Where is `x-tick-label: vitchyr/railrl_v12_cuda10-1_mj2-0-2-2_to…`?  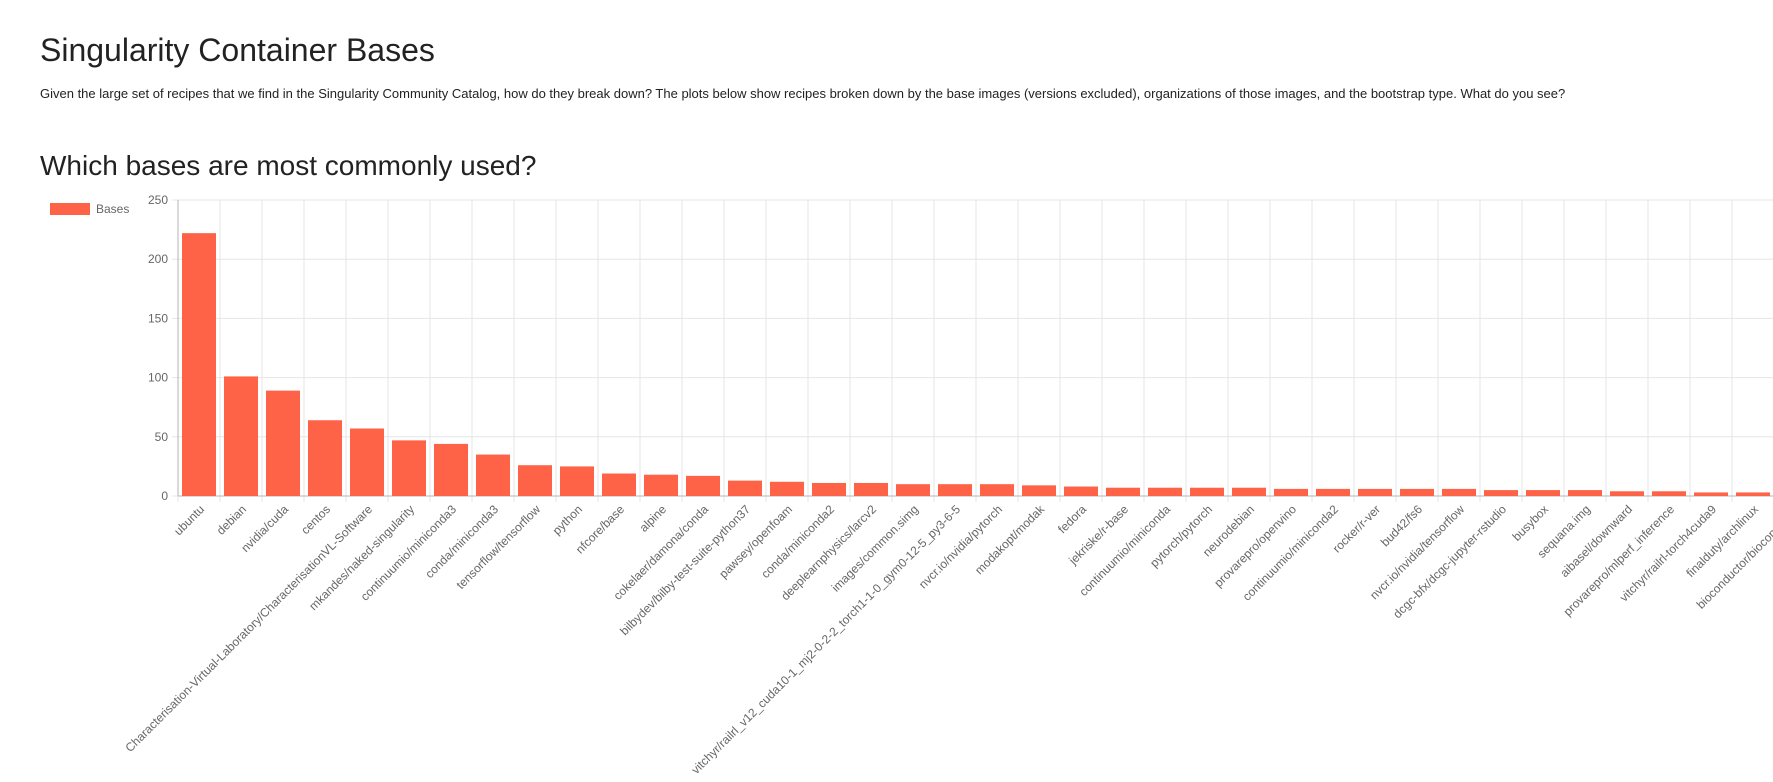
x-tick-label: vitchyr/railrl_v12_cuda10-1_mj2-0-2-2_to… is located at coordinates (826, 639).